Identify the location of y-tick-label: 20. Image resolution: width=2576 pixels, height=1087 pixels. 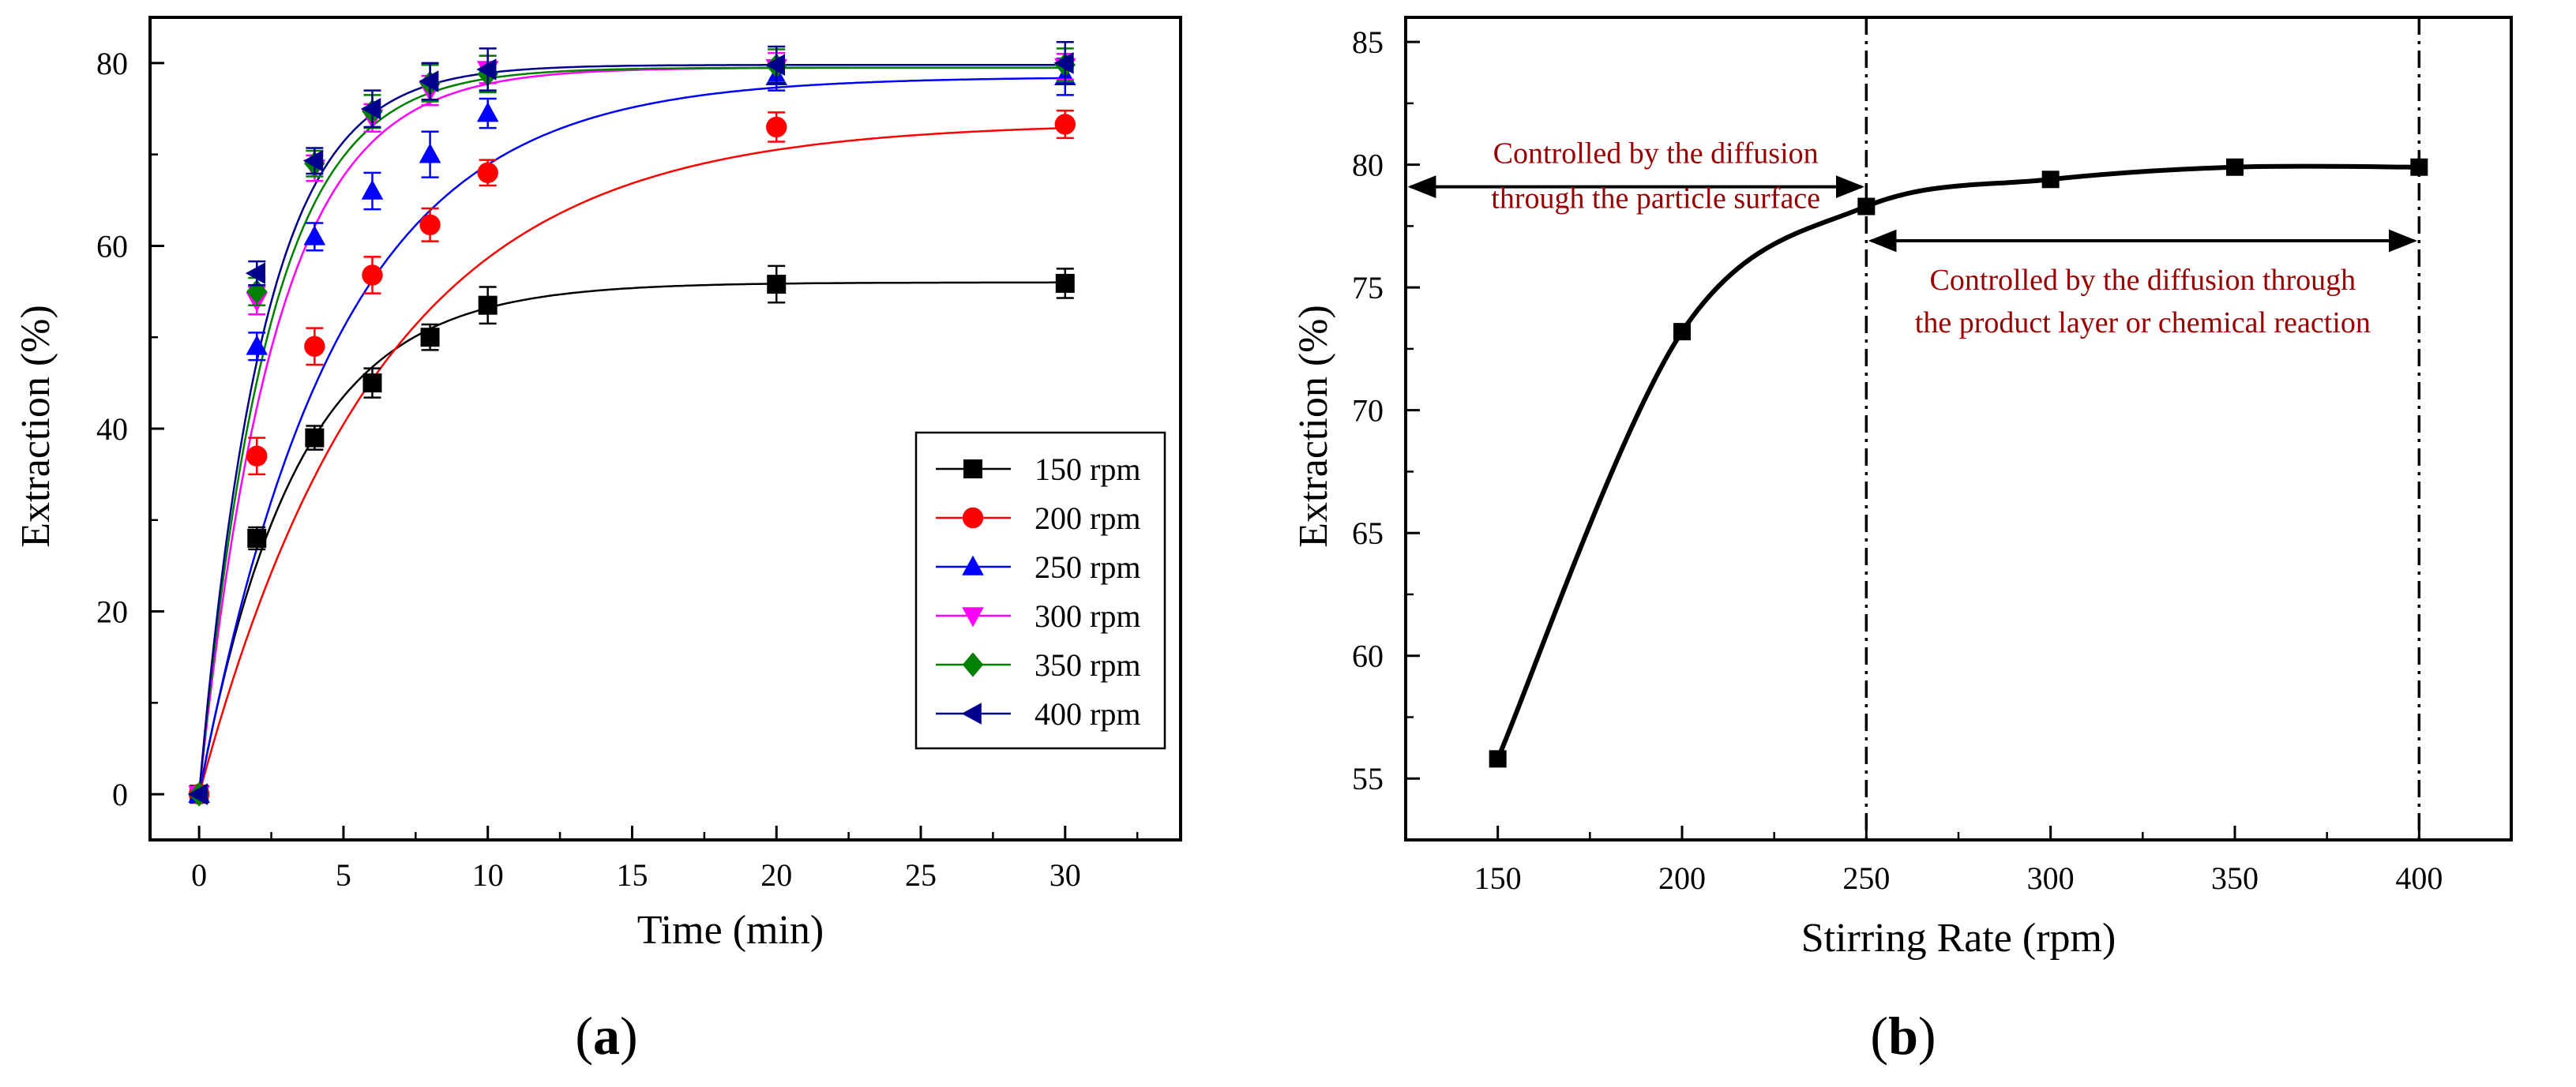
(112, 612).